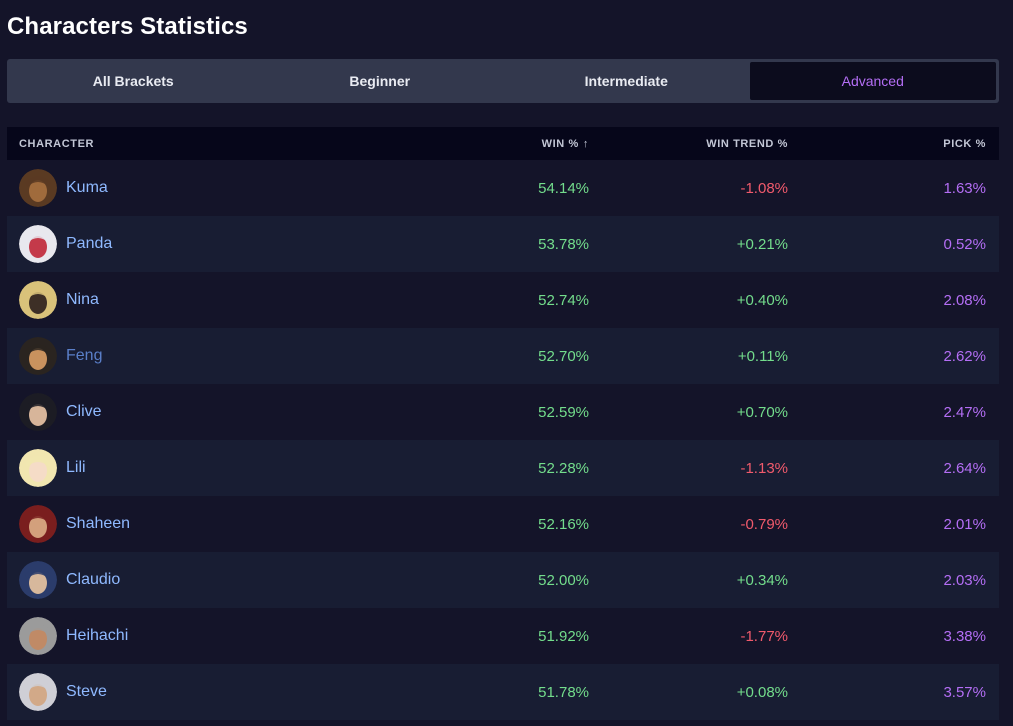  What do you see at coordinates (38, 636) in the screenshot?
I see `heihachi-portrait-icon` at bounding box center [38, 636].